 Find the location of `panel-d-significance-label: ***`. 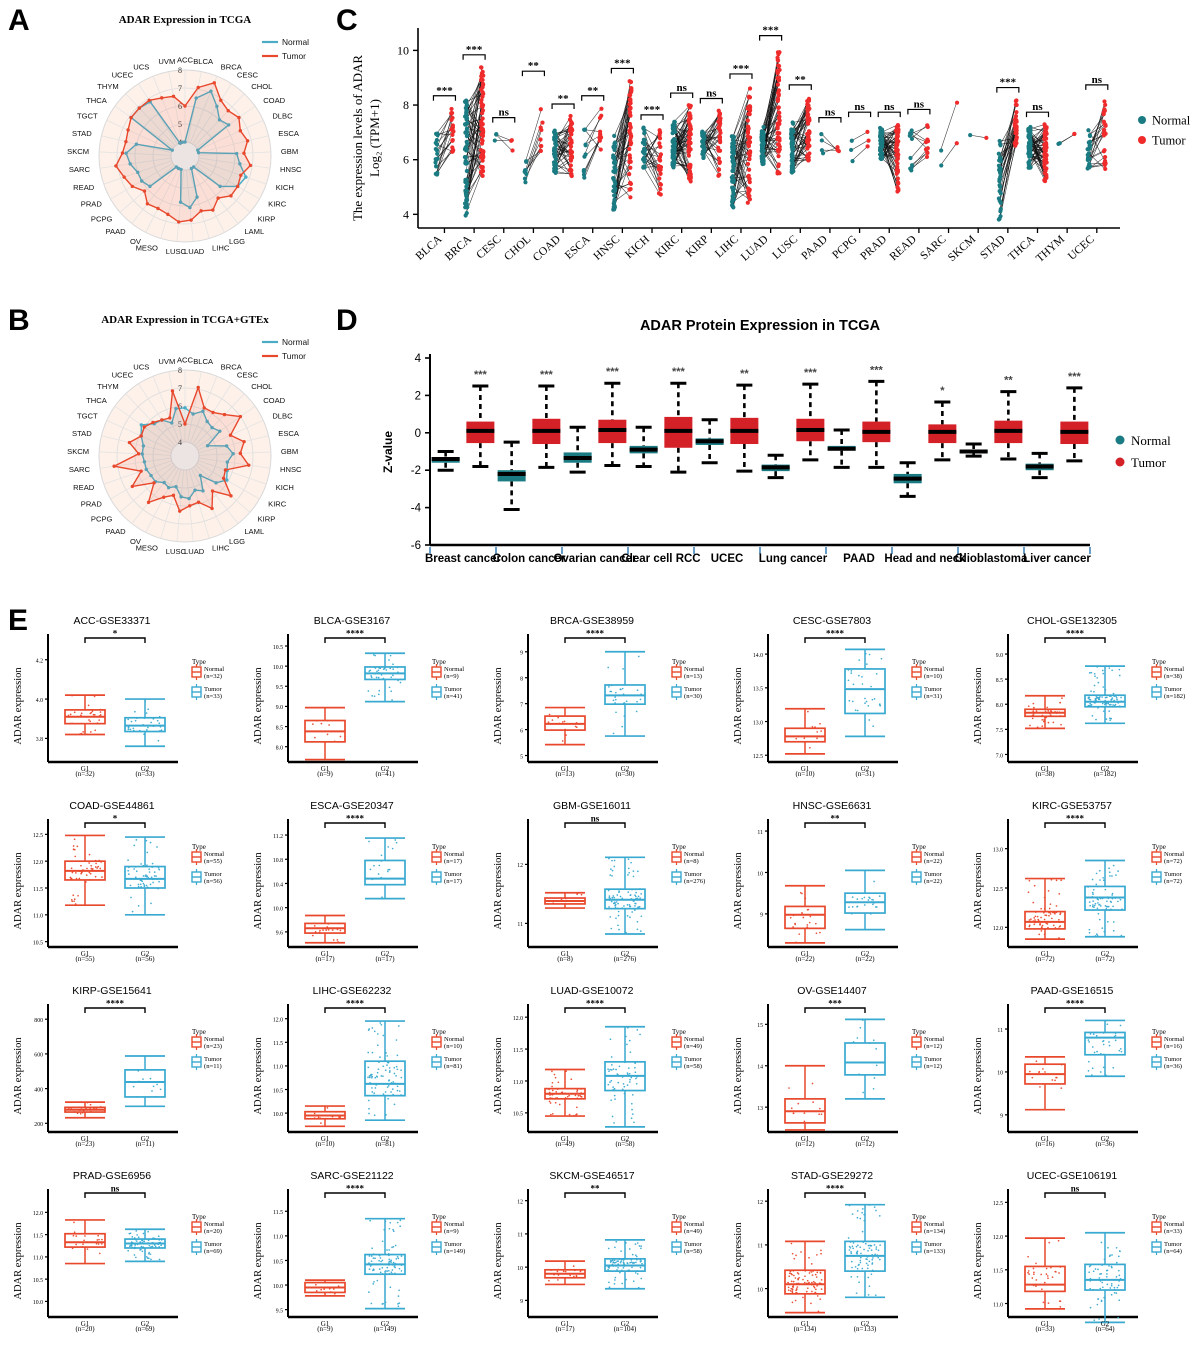

panel-d-significance-label: *** is located at coordinates (679, 372).